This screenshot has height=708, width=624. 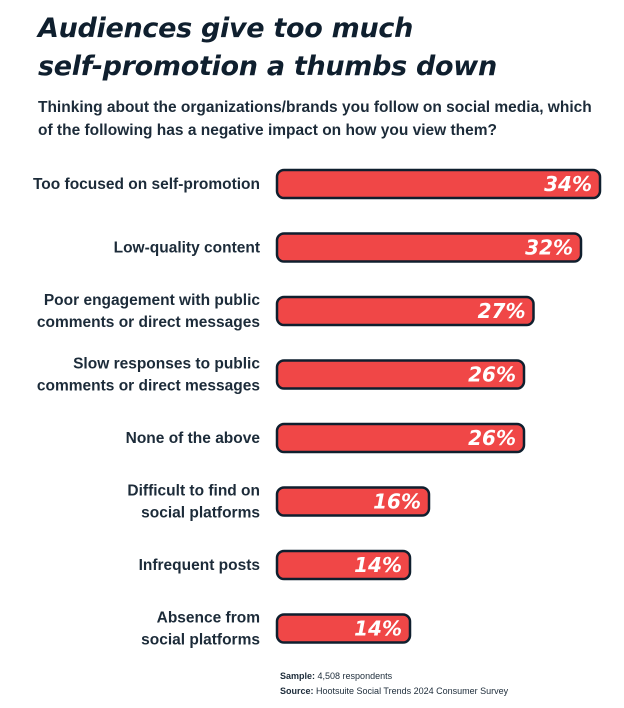 What do you see at coordinates (193, 502) in the screenshot?
I see `category-label: Difficult to find on social platforms` at bounding box center [193, 502].